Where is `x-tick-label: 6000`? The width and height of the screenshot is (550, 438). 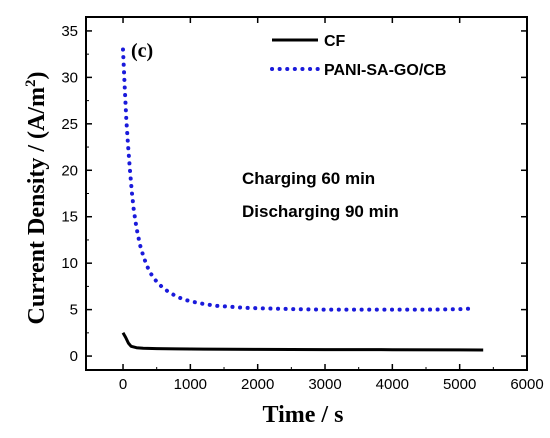 x-tick-label: 6000 is located at coordinates (526, 384).